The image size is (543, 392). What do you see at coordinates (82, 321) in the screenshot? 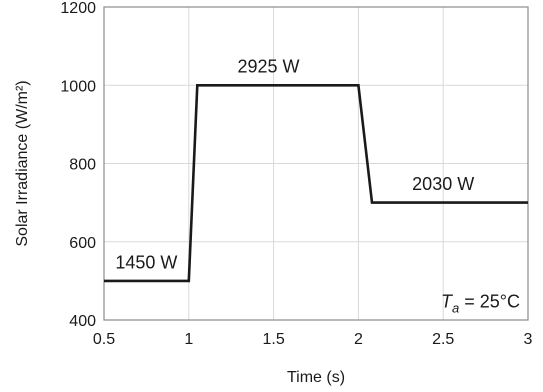
I see `y-tick-label: 400` at bounding box center [82, 321].